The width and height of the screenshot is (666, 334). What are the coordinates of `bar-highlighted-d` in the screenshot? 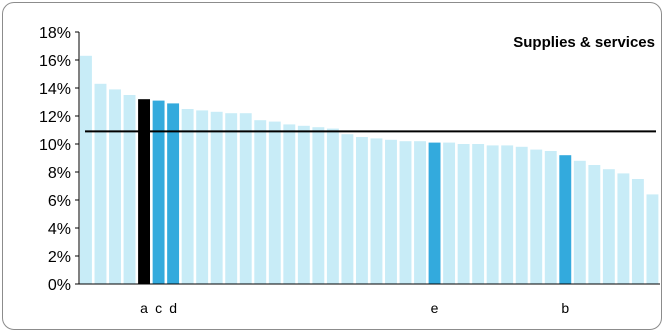 It's located at (173, 194).